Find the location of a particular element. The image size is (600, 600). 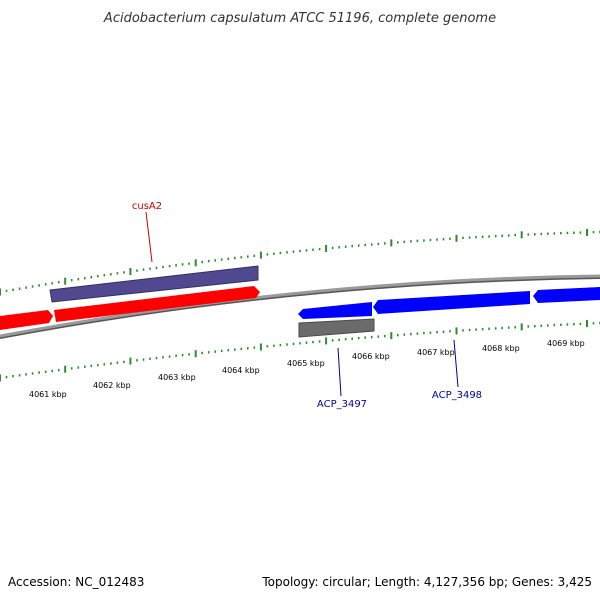

acp-3498-label: ACP_3498 is located at coordinates (457, 395).